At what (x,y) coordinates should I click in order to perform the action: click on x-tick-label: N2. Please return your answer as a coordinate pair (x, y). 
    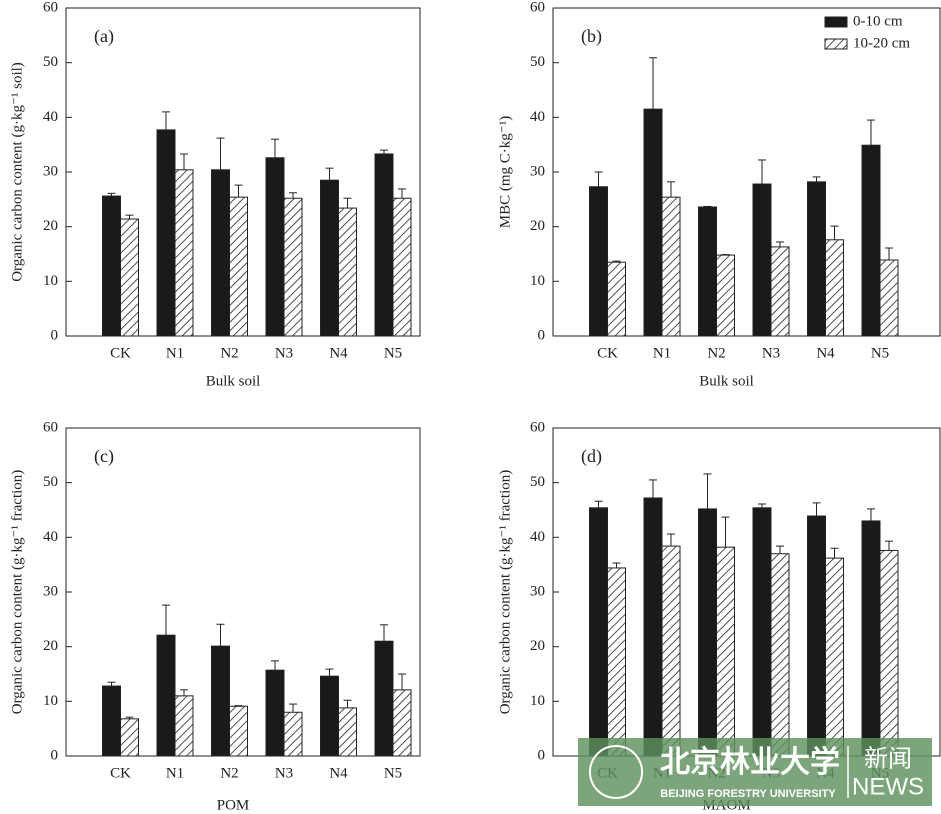
    Looking at the image, I should click on (716, 353).